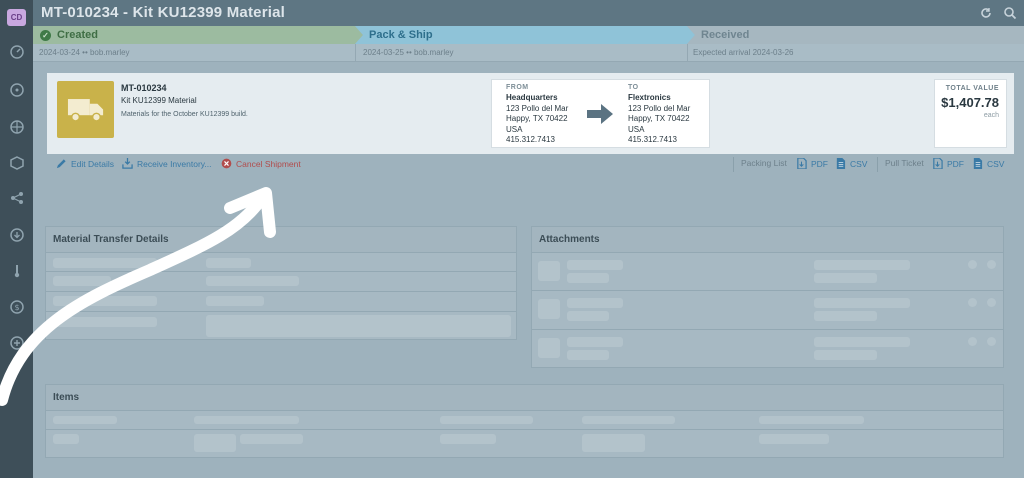 The height and width of the screenshot is (478, 1024). Describe the element at coordinates (991, 115) in the screenshot. I see `total-value-unit: each` at that location.